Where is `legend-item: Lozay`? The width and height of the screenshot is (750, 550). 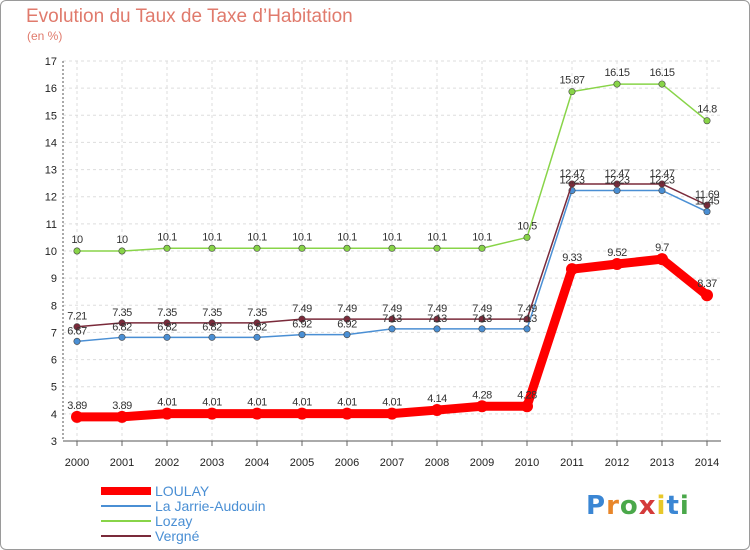 legend-item: Lozay is located at coordinates (183, 520).